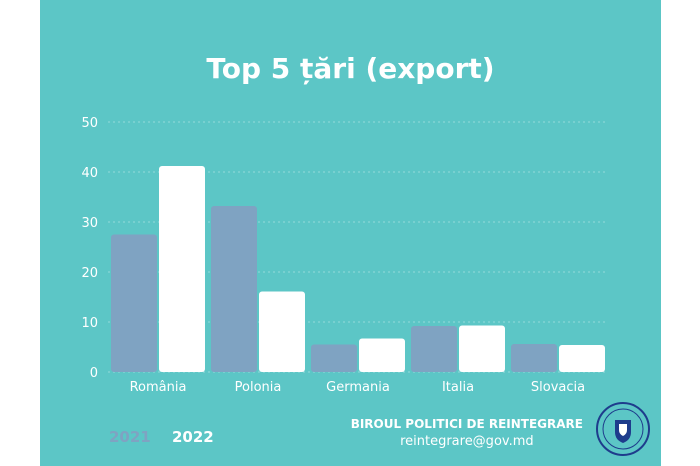 This screenshot has width=700, height=466. I want to click on legend: 2021 2022, so click(169, 437).